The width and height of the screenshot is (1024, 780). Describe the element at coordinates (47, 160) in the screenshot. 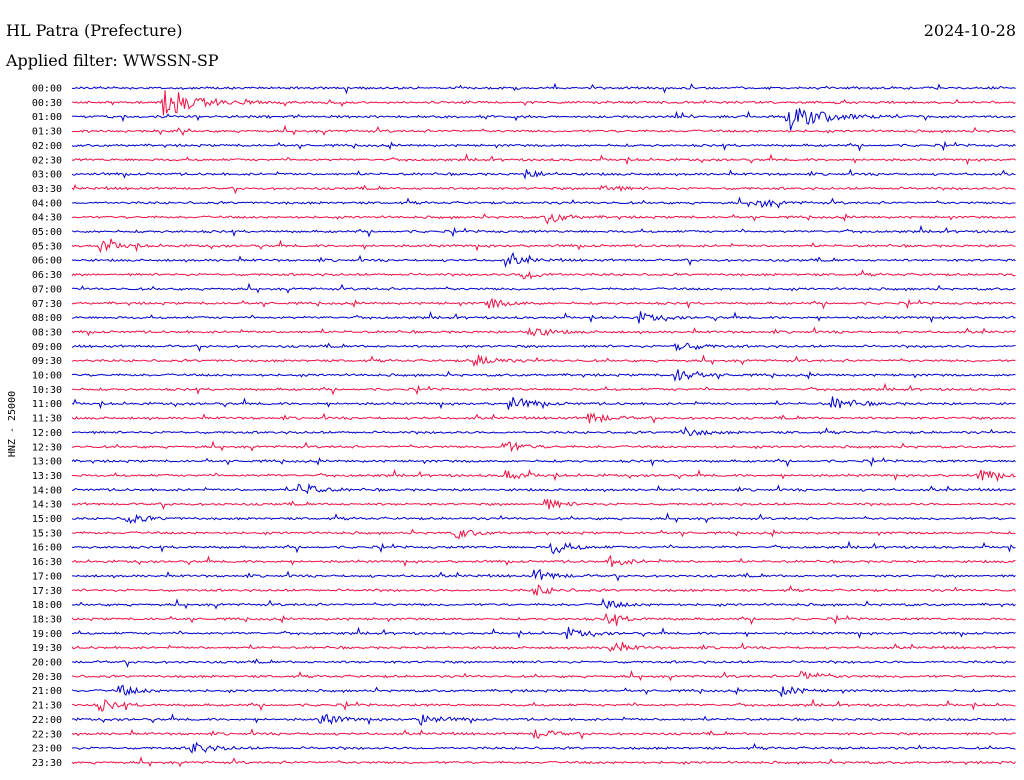

I see `row-time-label: 02:30` at that location.